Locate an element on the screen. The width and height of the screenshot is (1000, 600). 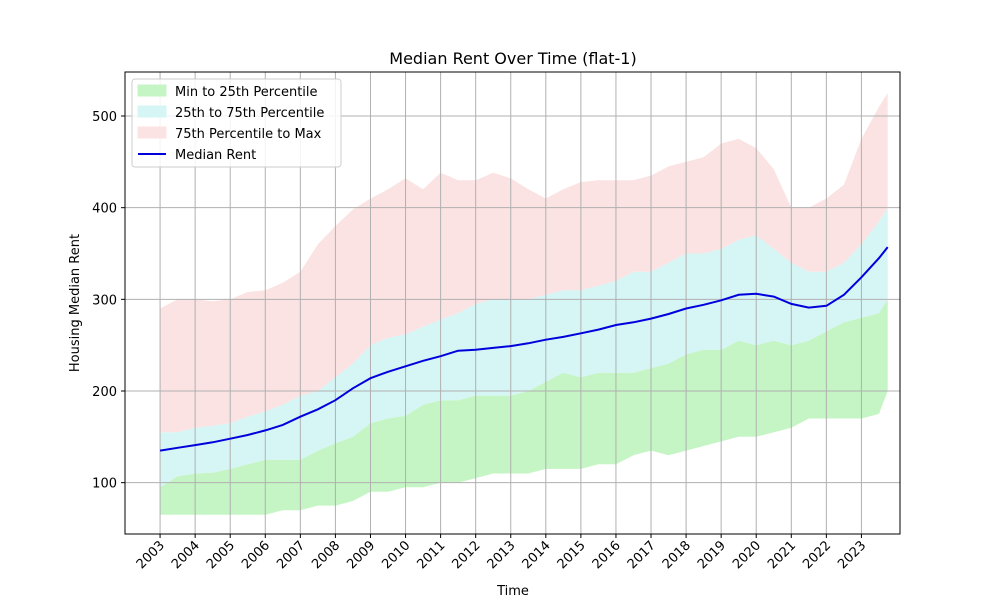
legend-label: Min to 25th Percentile is located at coordinates (246, 92).